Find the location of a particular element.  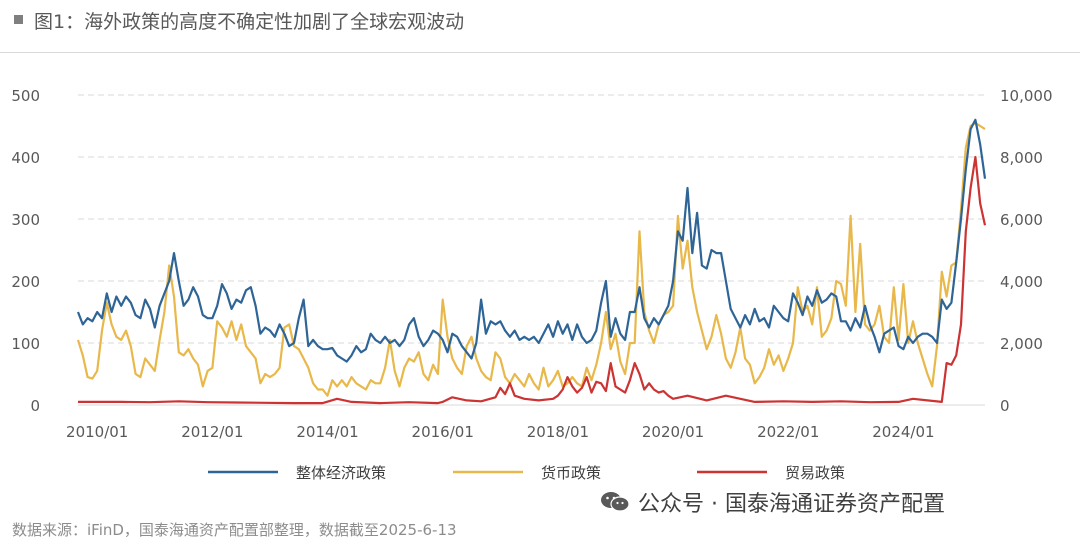

title-bar: 图1：海外政策的高度不确定性加剧了全球宏观波动 is located at coordinates (540, 26).